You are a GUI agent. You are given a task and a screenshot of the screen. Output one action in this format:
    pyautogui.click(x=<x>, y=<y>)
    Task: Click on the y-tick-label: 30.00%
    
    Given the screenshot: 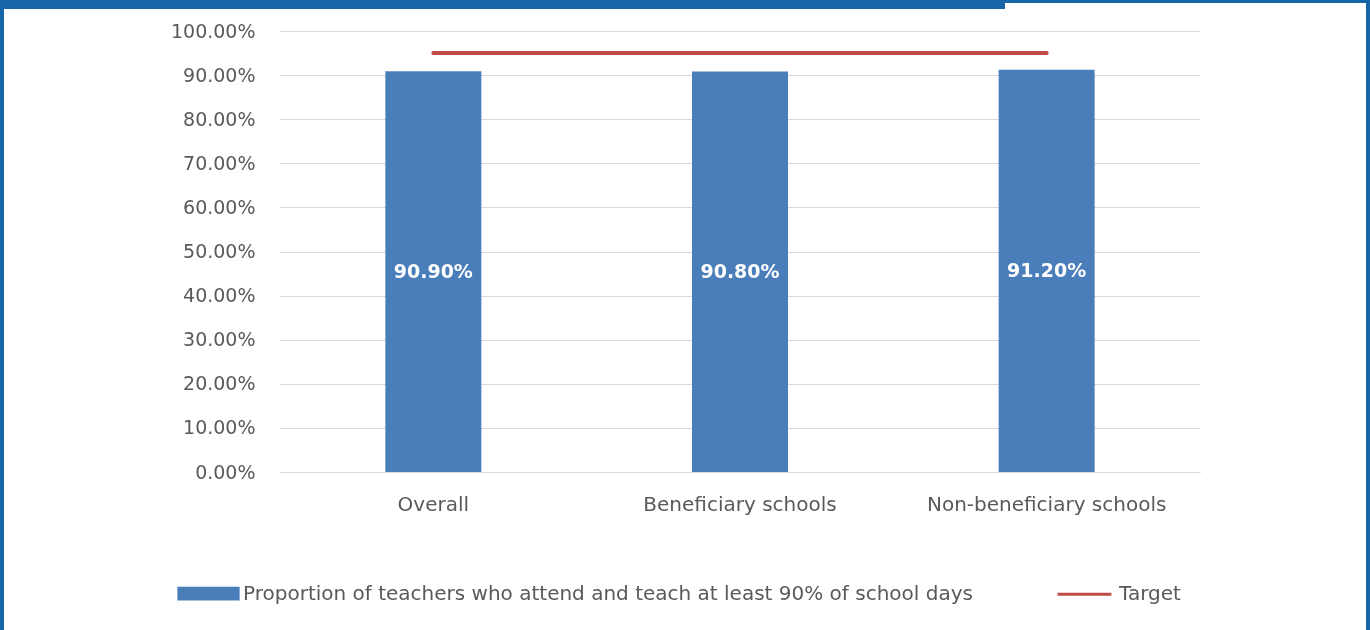 What is the action you would take?
    pyautogui.click(x=219, y=339)
    